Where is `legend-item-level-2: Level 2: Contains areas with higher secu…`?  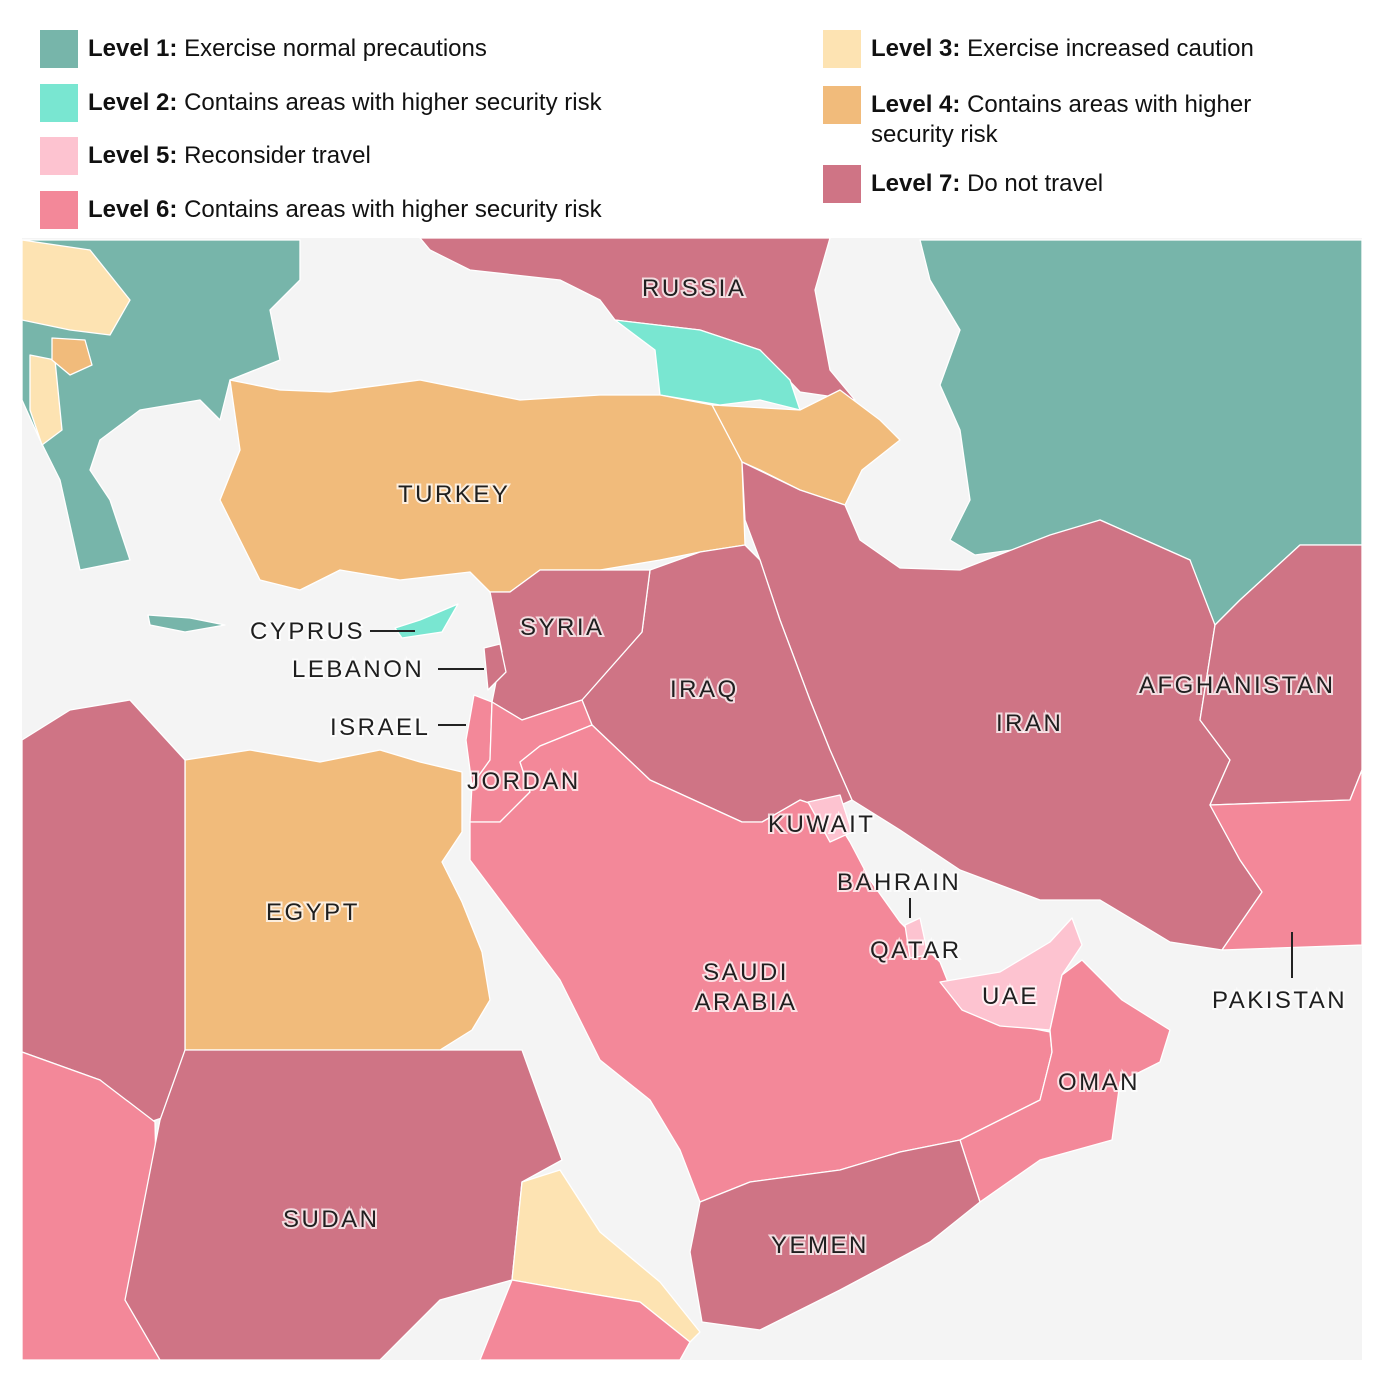 legend-item-level-2: Level 2: Contains areas with higher secu… is located at coordinates (321, 103).